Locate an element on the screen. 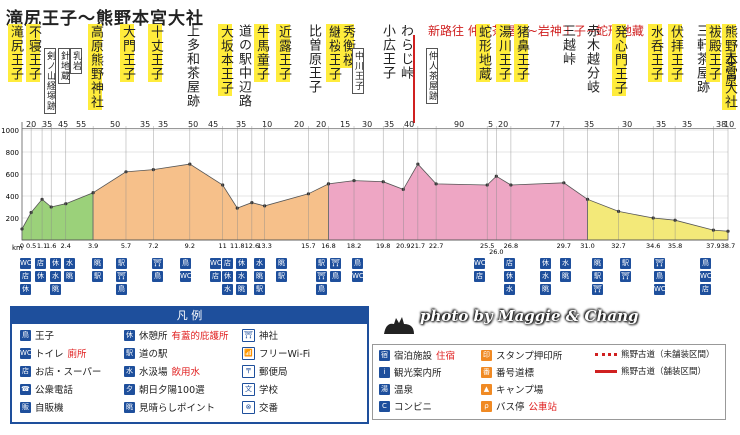 Image resolution: width=740 pixels, height=435 pixels. legend-label: 道の駅 is located at coordinates (153, 354).